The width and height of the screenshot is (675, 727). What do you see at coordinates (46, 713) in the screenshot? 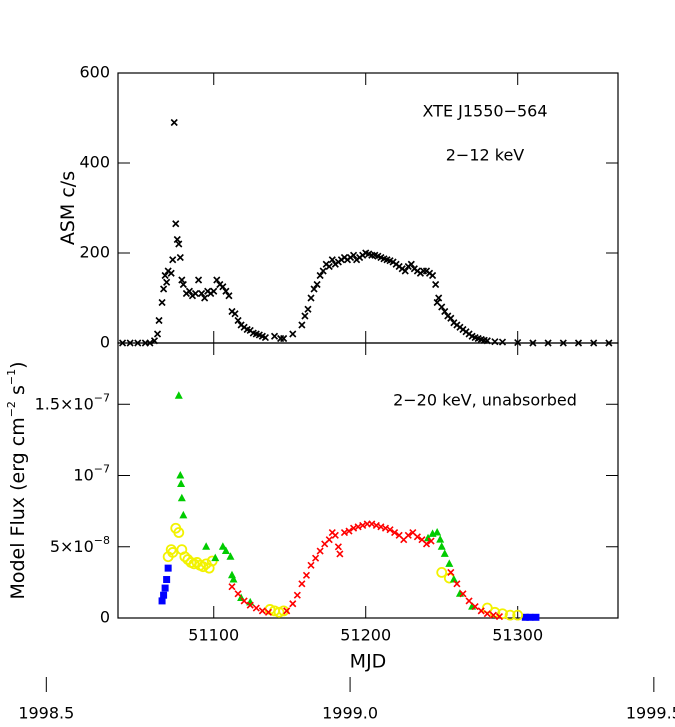
I see `year-tick-label: 1998.5` at bounding box center [46, 713].